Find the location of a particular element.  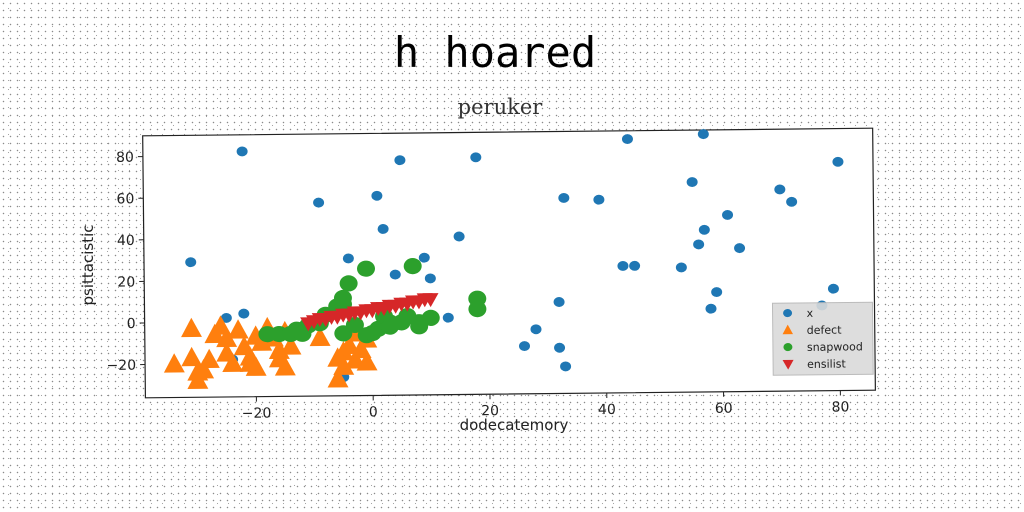

y-tick-label: 40 is located at coordinates (126, 241).